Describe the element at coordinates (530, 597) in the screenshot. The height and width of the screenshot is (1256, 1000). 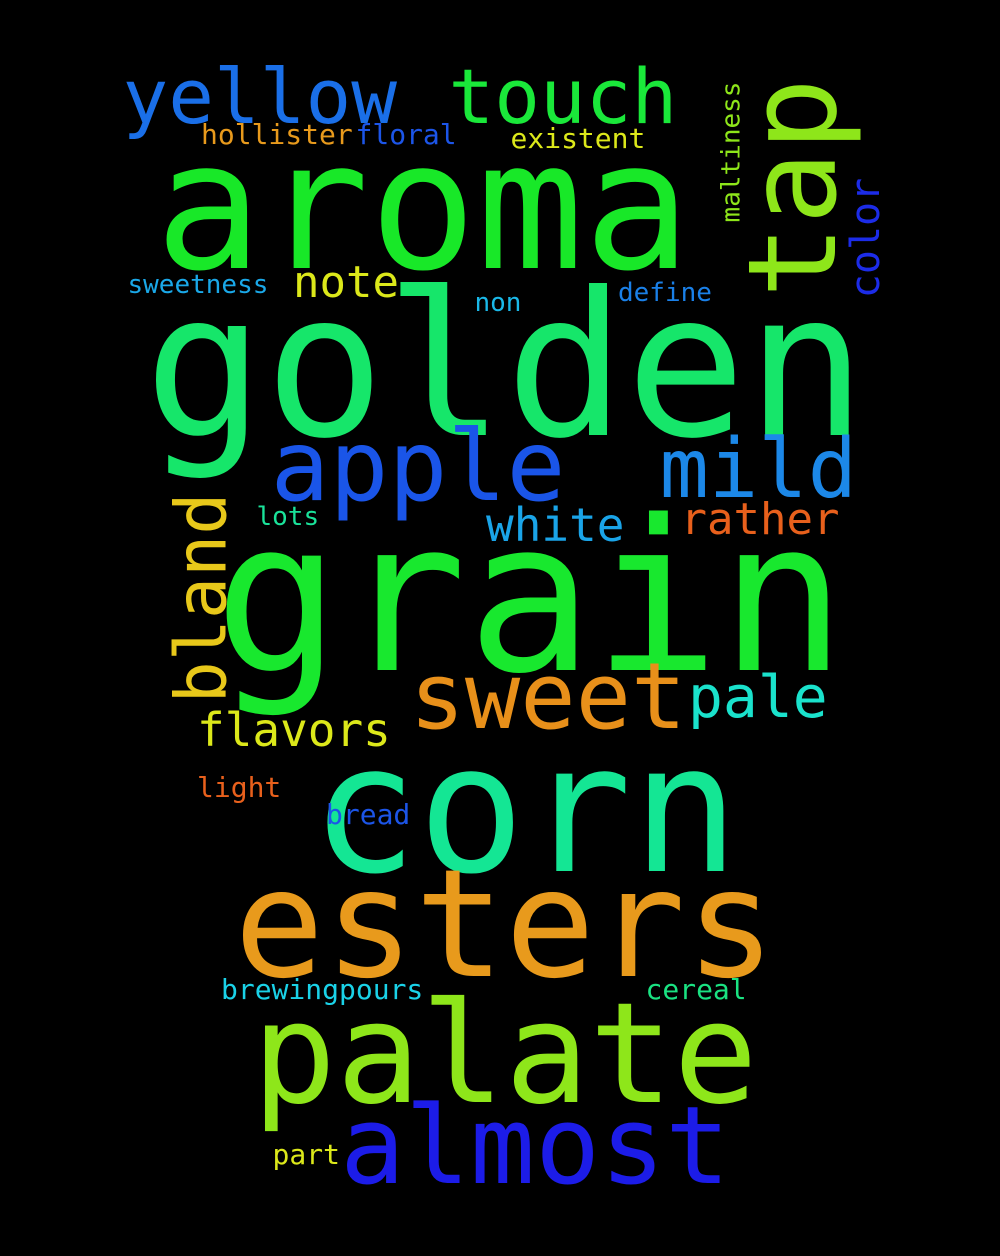
I see `word-grain: grain` at that location.